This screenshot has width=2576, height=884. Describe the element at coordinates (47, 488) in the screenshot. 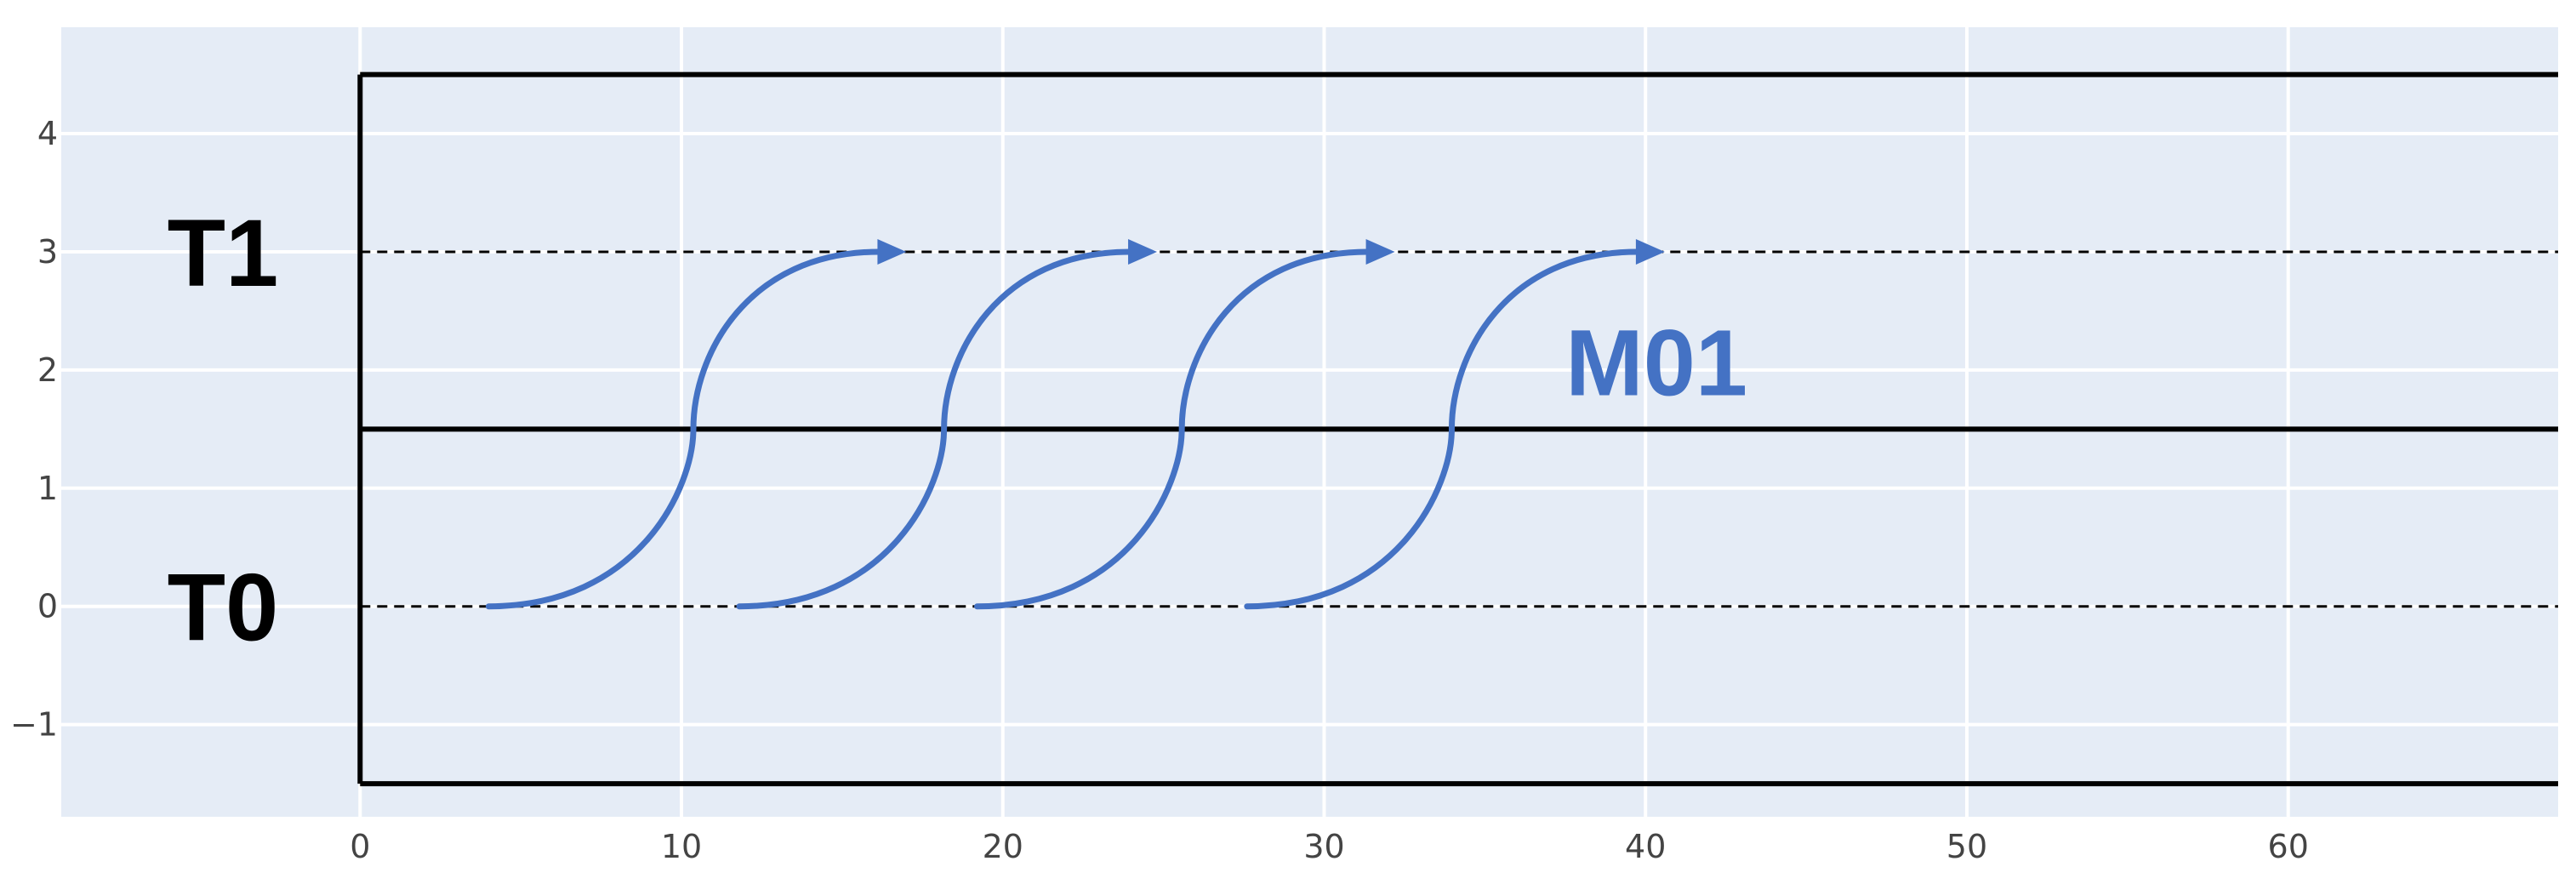

I see `y-tick-label: 1` at that location.